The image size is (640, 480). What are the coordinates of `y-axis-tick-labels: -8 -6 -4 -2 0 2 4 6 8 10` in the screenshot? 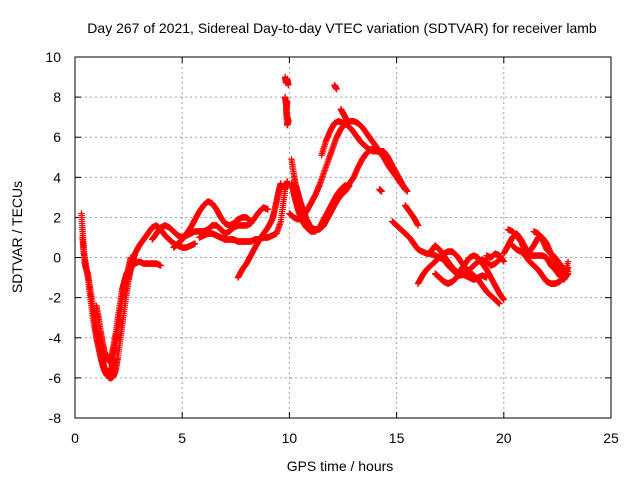 It's located at (53, 237).